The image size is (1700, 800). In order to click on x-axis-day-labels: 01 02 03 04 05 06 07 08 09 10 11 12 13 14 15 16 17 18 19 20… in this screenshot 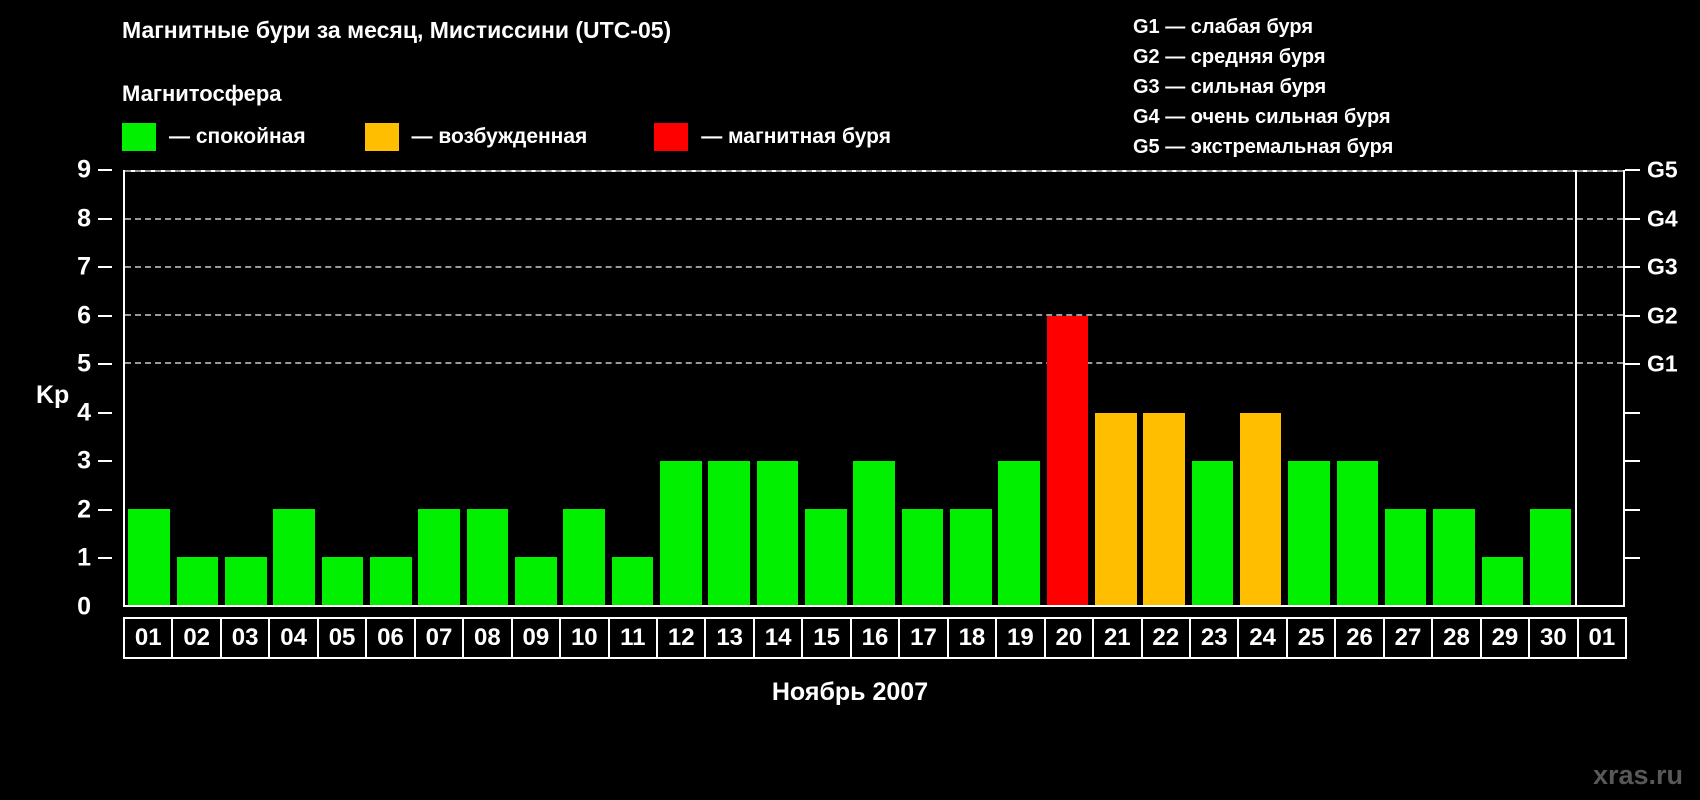, I will do `click(875, 638)`.